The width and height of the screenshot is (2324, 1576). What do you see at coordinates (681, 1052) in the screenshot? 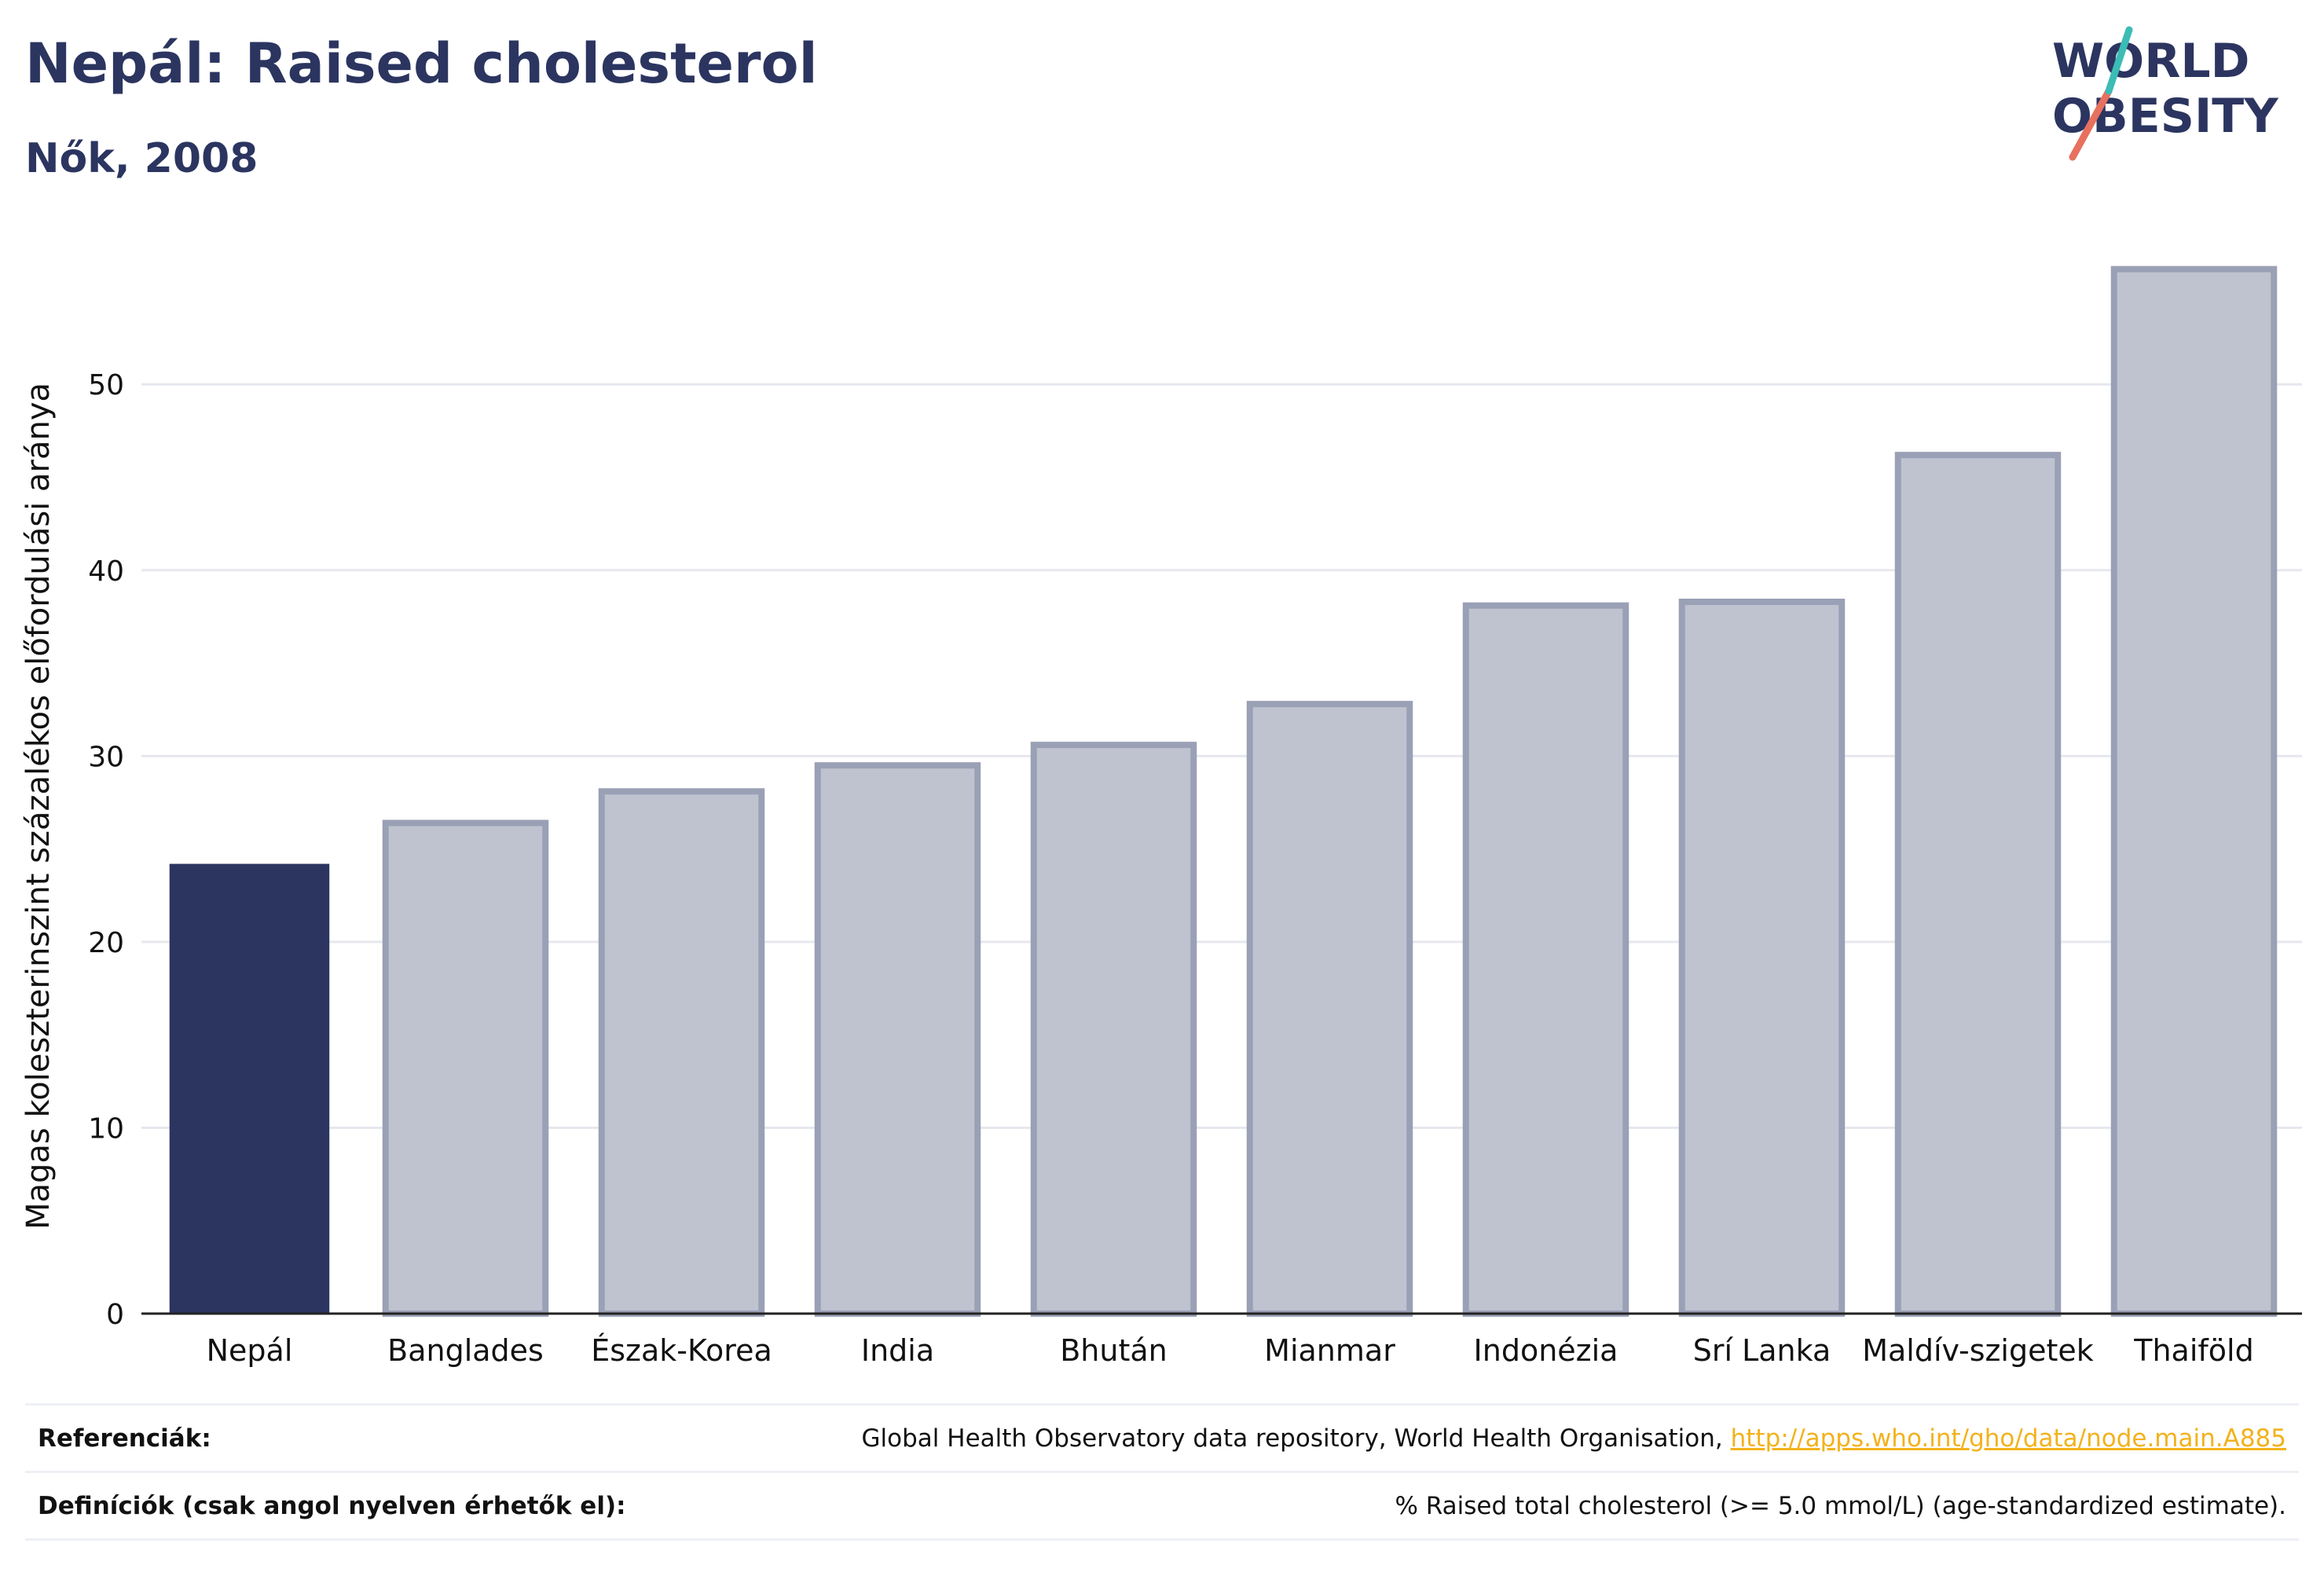
I see `bar-Észak-Korea` at bounding box center [681, 1052].